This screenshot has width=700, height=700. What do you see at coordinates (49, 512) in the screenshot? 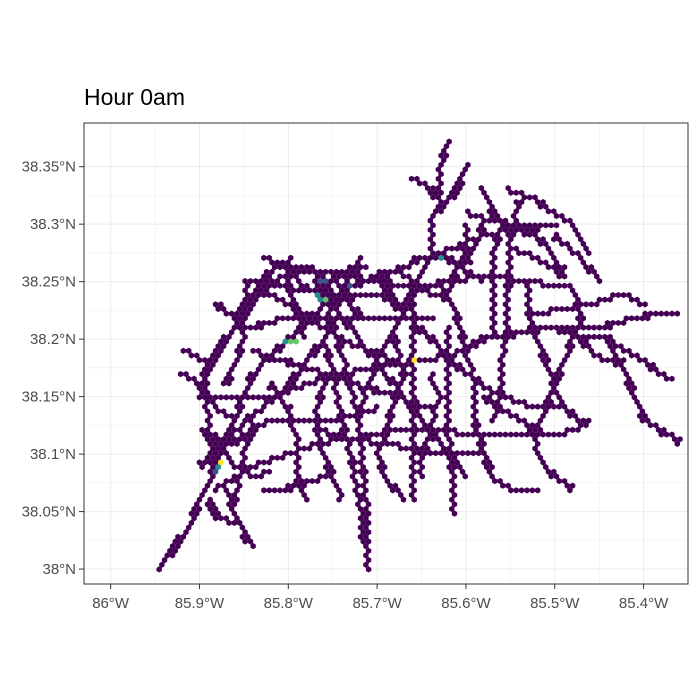
I see `y-tick-label: 38.05°N` at bounding box center [49, 512].